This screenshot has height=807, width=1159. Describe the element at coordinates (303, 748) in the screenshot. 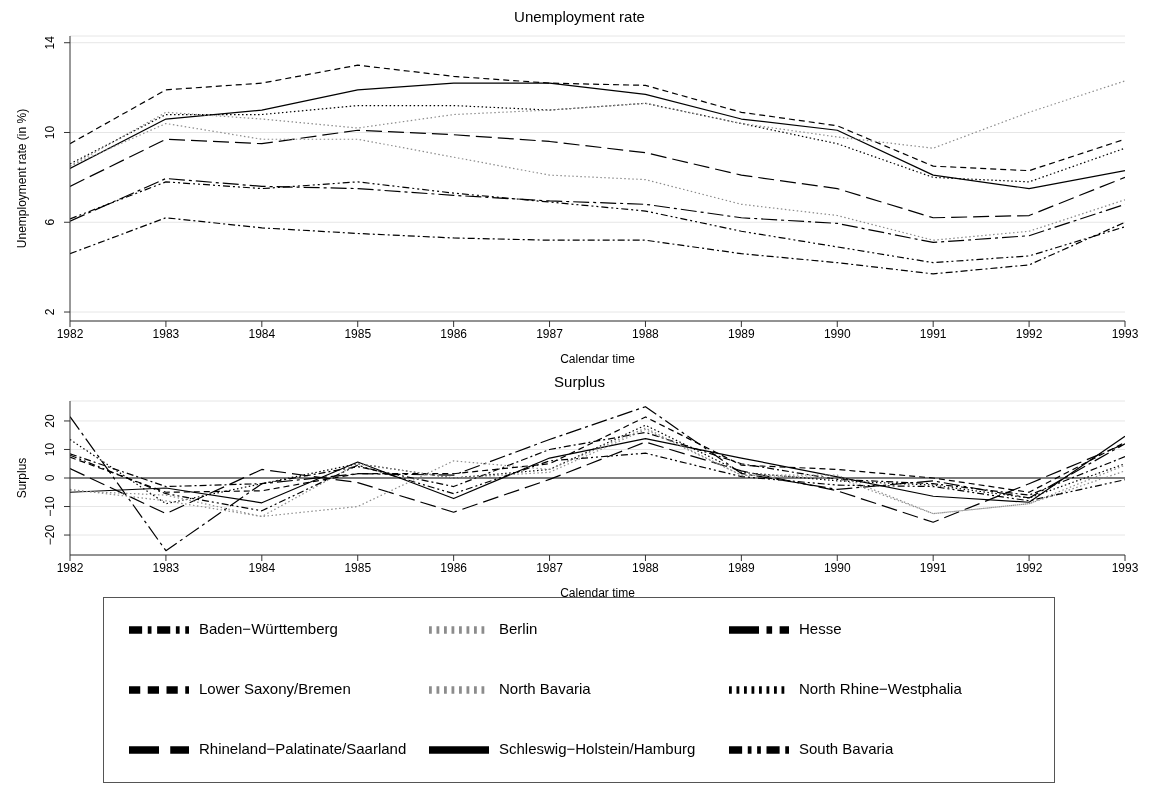

I see `legend-label: Rhineland−Palatinate/Saarland` at that location.